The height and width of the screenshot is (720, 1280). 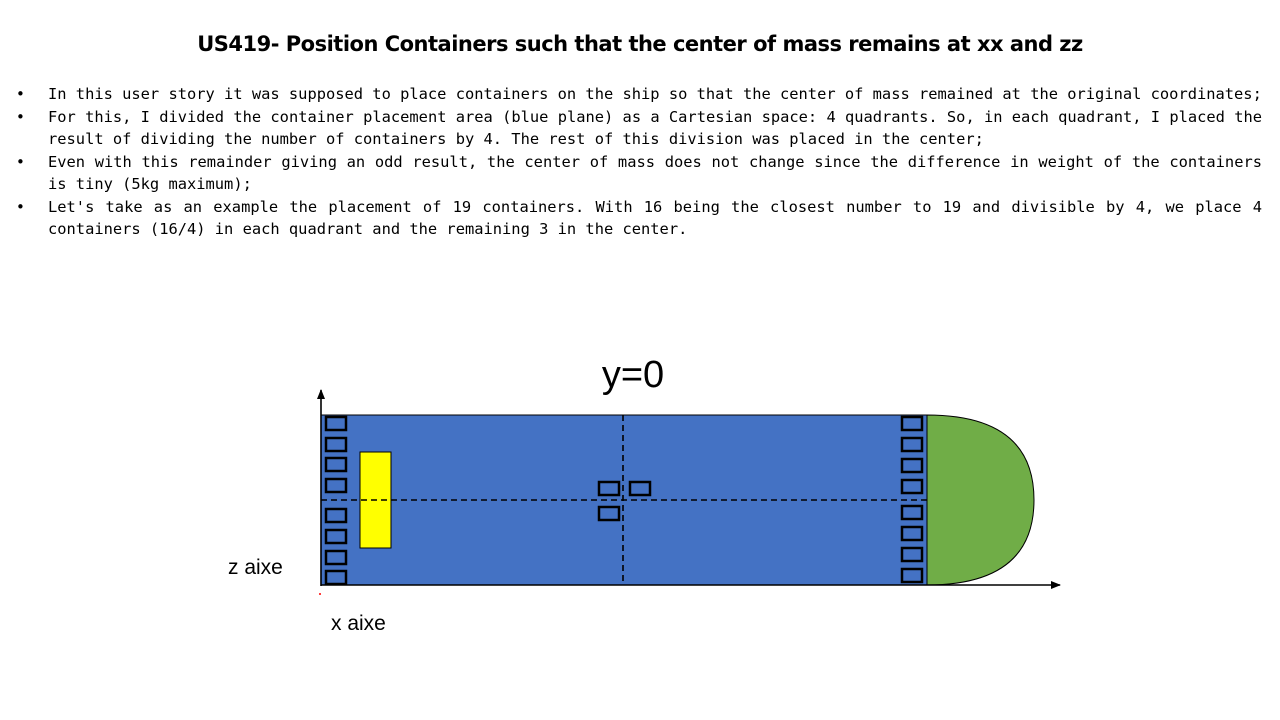 What do you see at coordinates (633, 375) in the screenshot?
I see `view-label: y=0` at bounding box center [633, 375].